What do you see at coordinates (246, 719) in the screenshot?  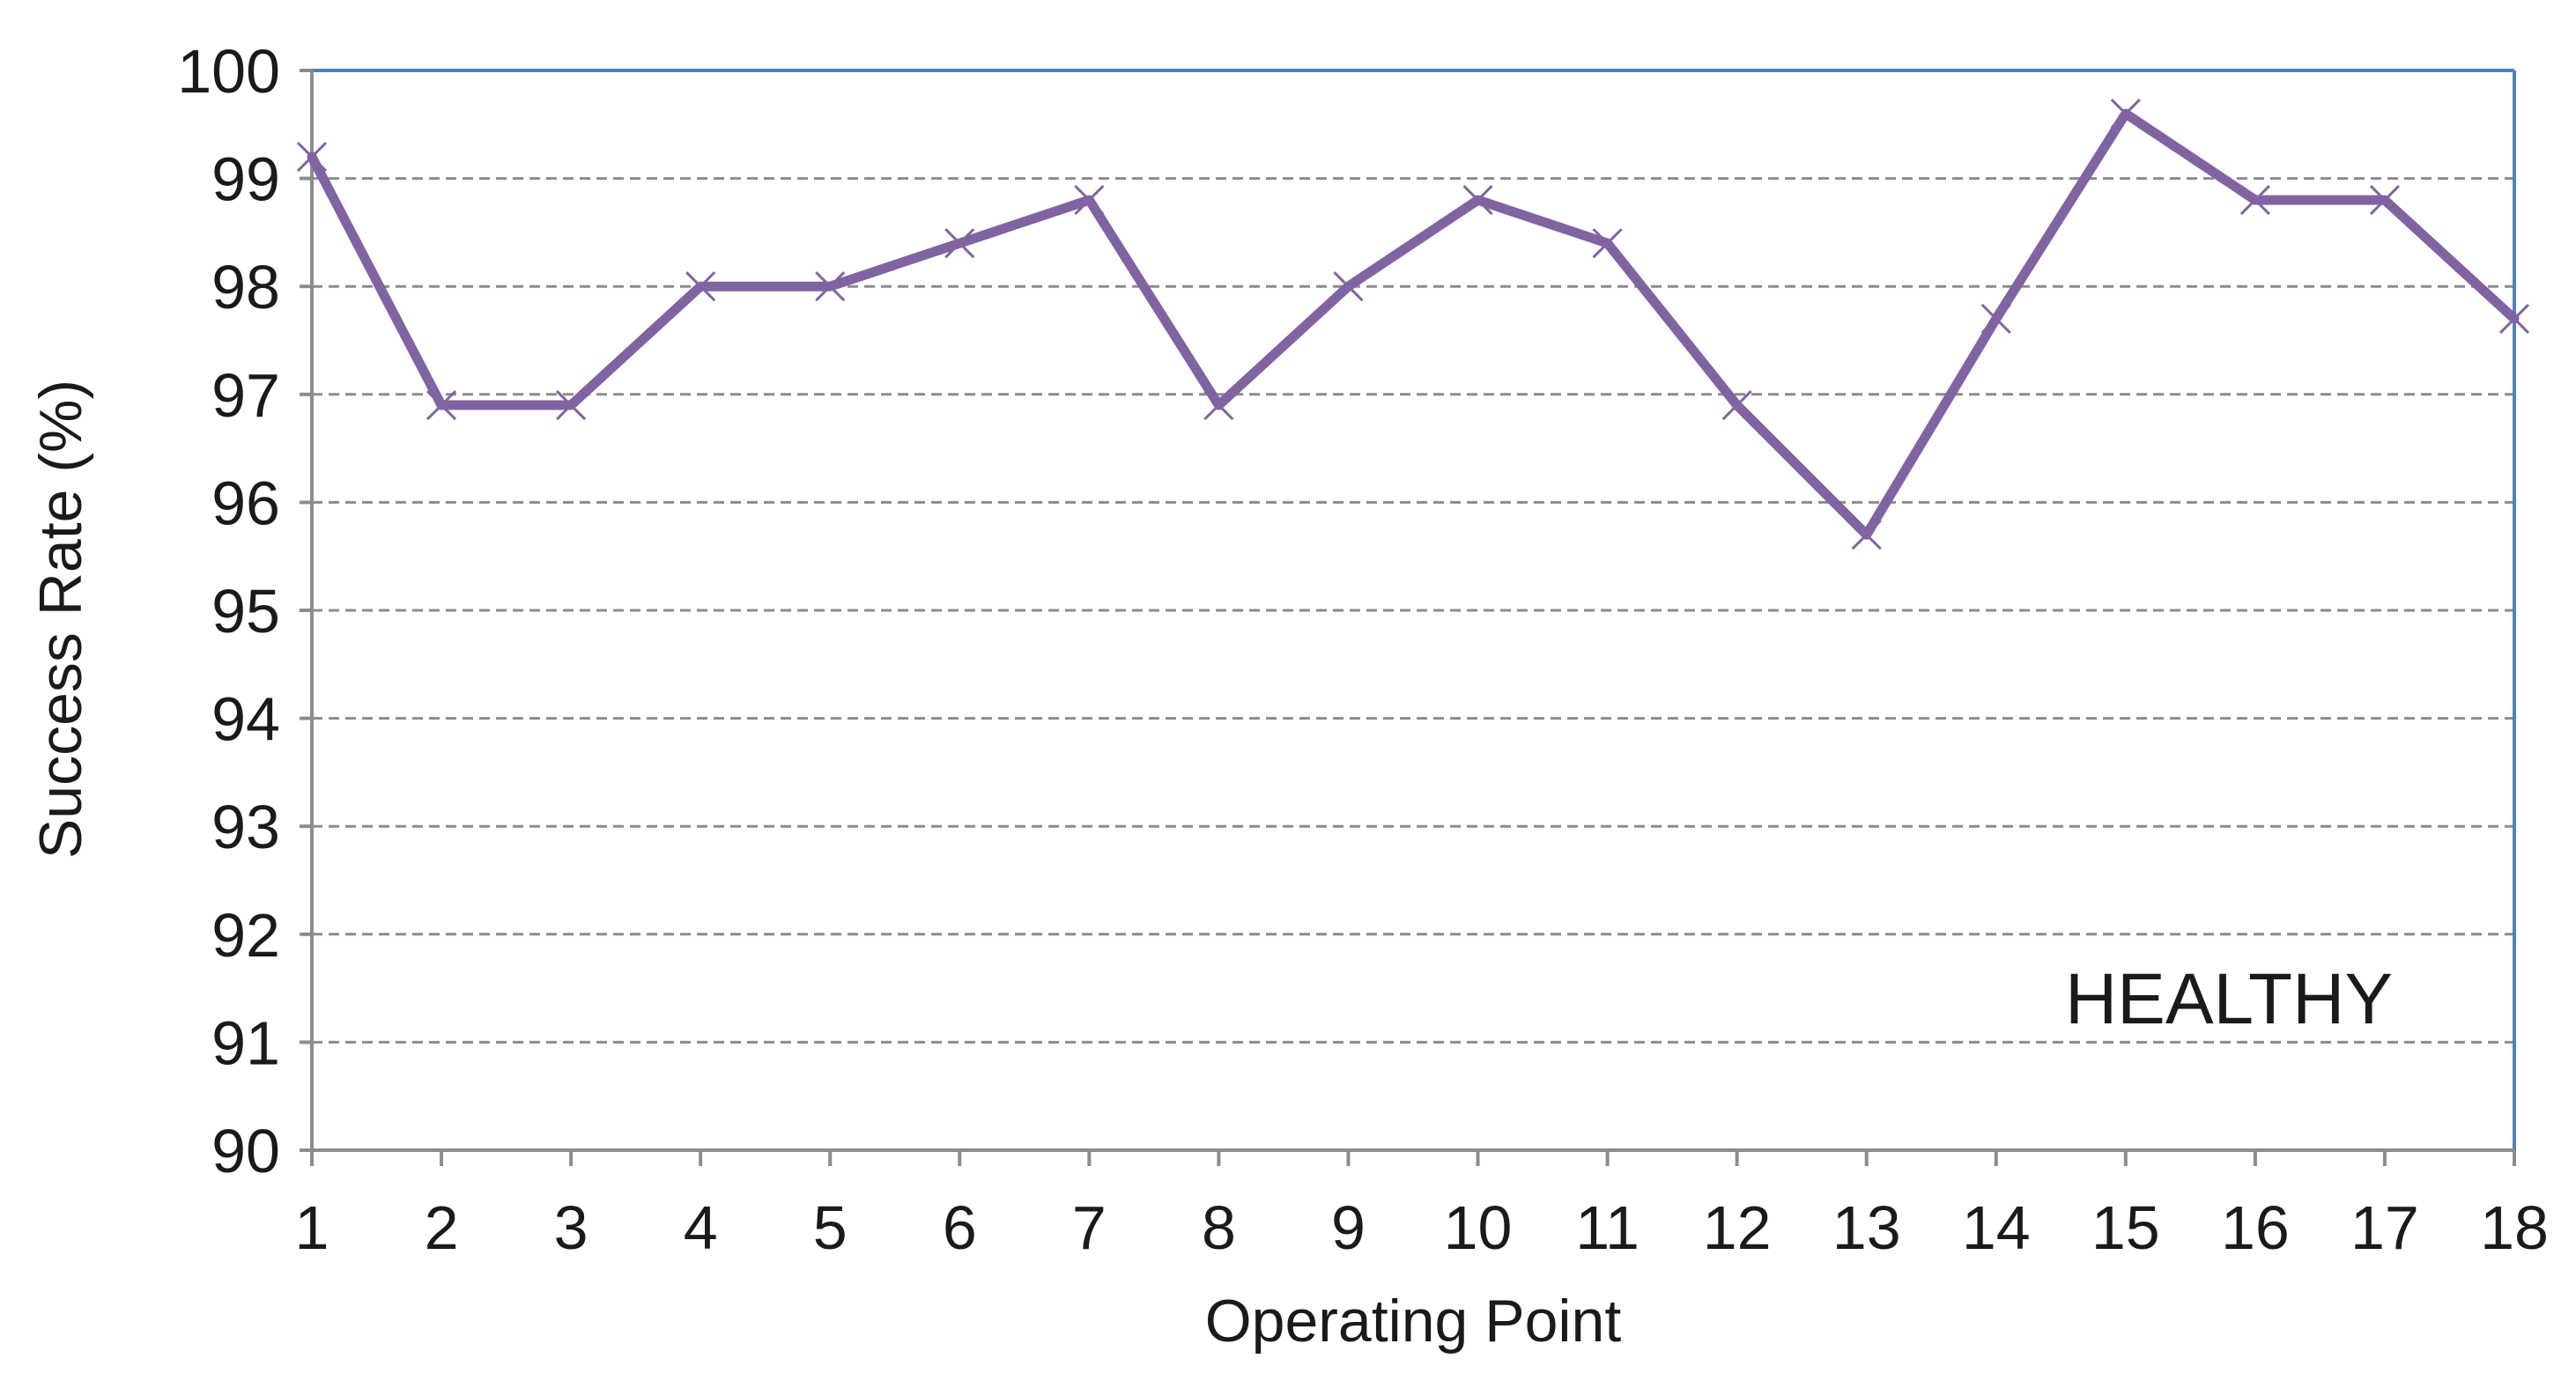 I see `y-tick-label: 94` at bounding box center [246, 719].